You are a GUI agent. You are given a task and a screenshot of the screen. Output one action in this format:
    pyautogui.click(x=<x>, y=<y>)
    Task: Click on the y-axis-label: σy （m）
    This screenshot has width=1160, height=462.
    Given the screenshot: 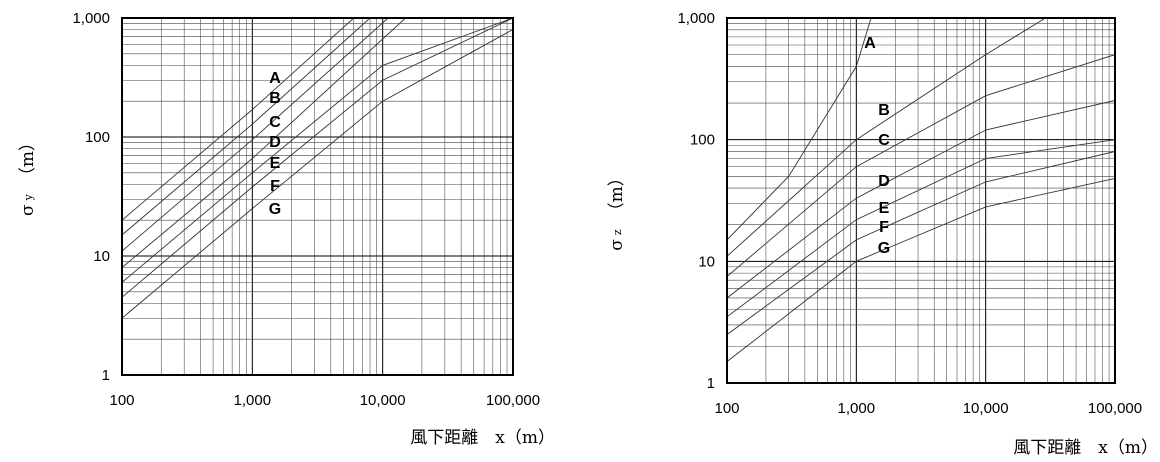 What is the action you would take?
    pyautogui.click(x=28, y=175)
    